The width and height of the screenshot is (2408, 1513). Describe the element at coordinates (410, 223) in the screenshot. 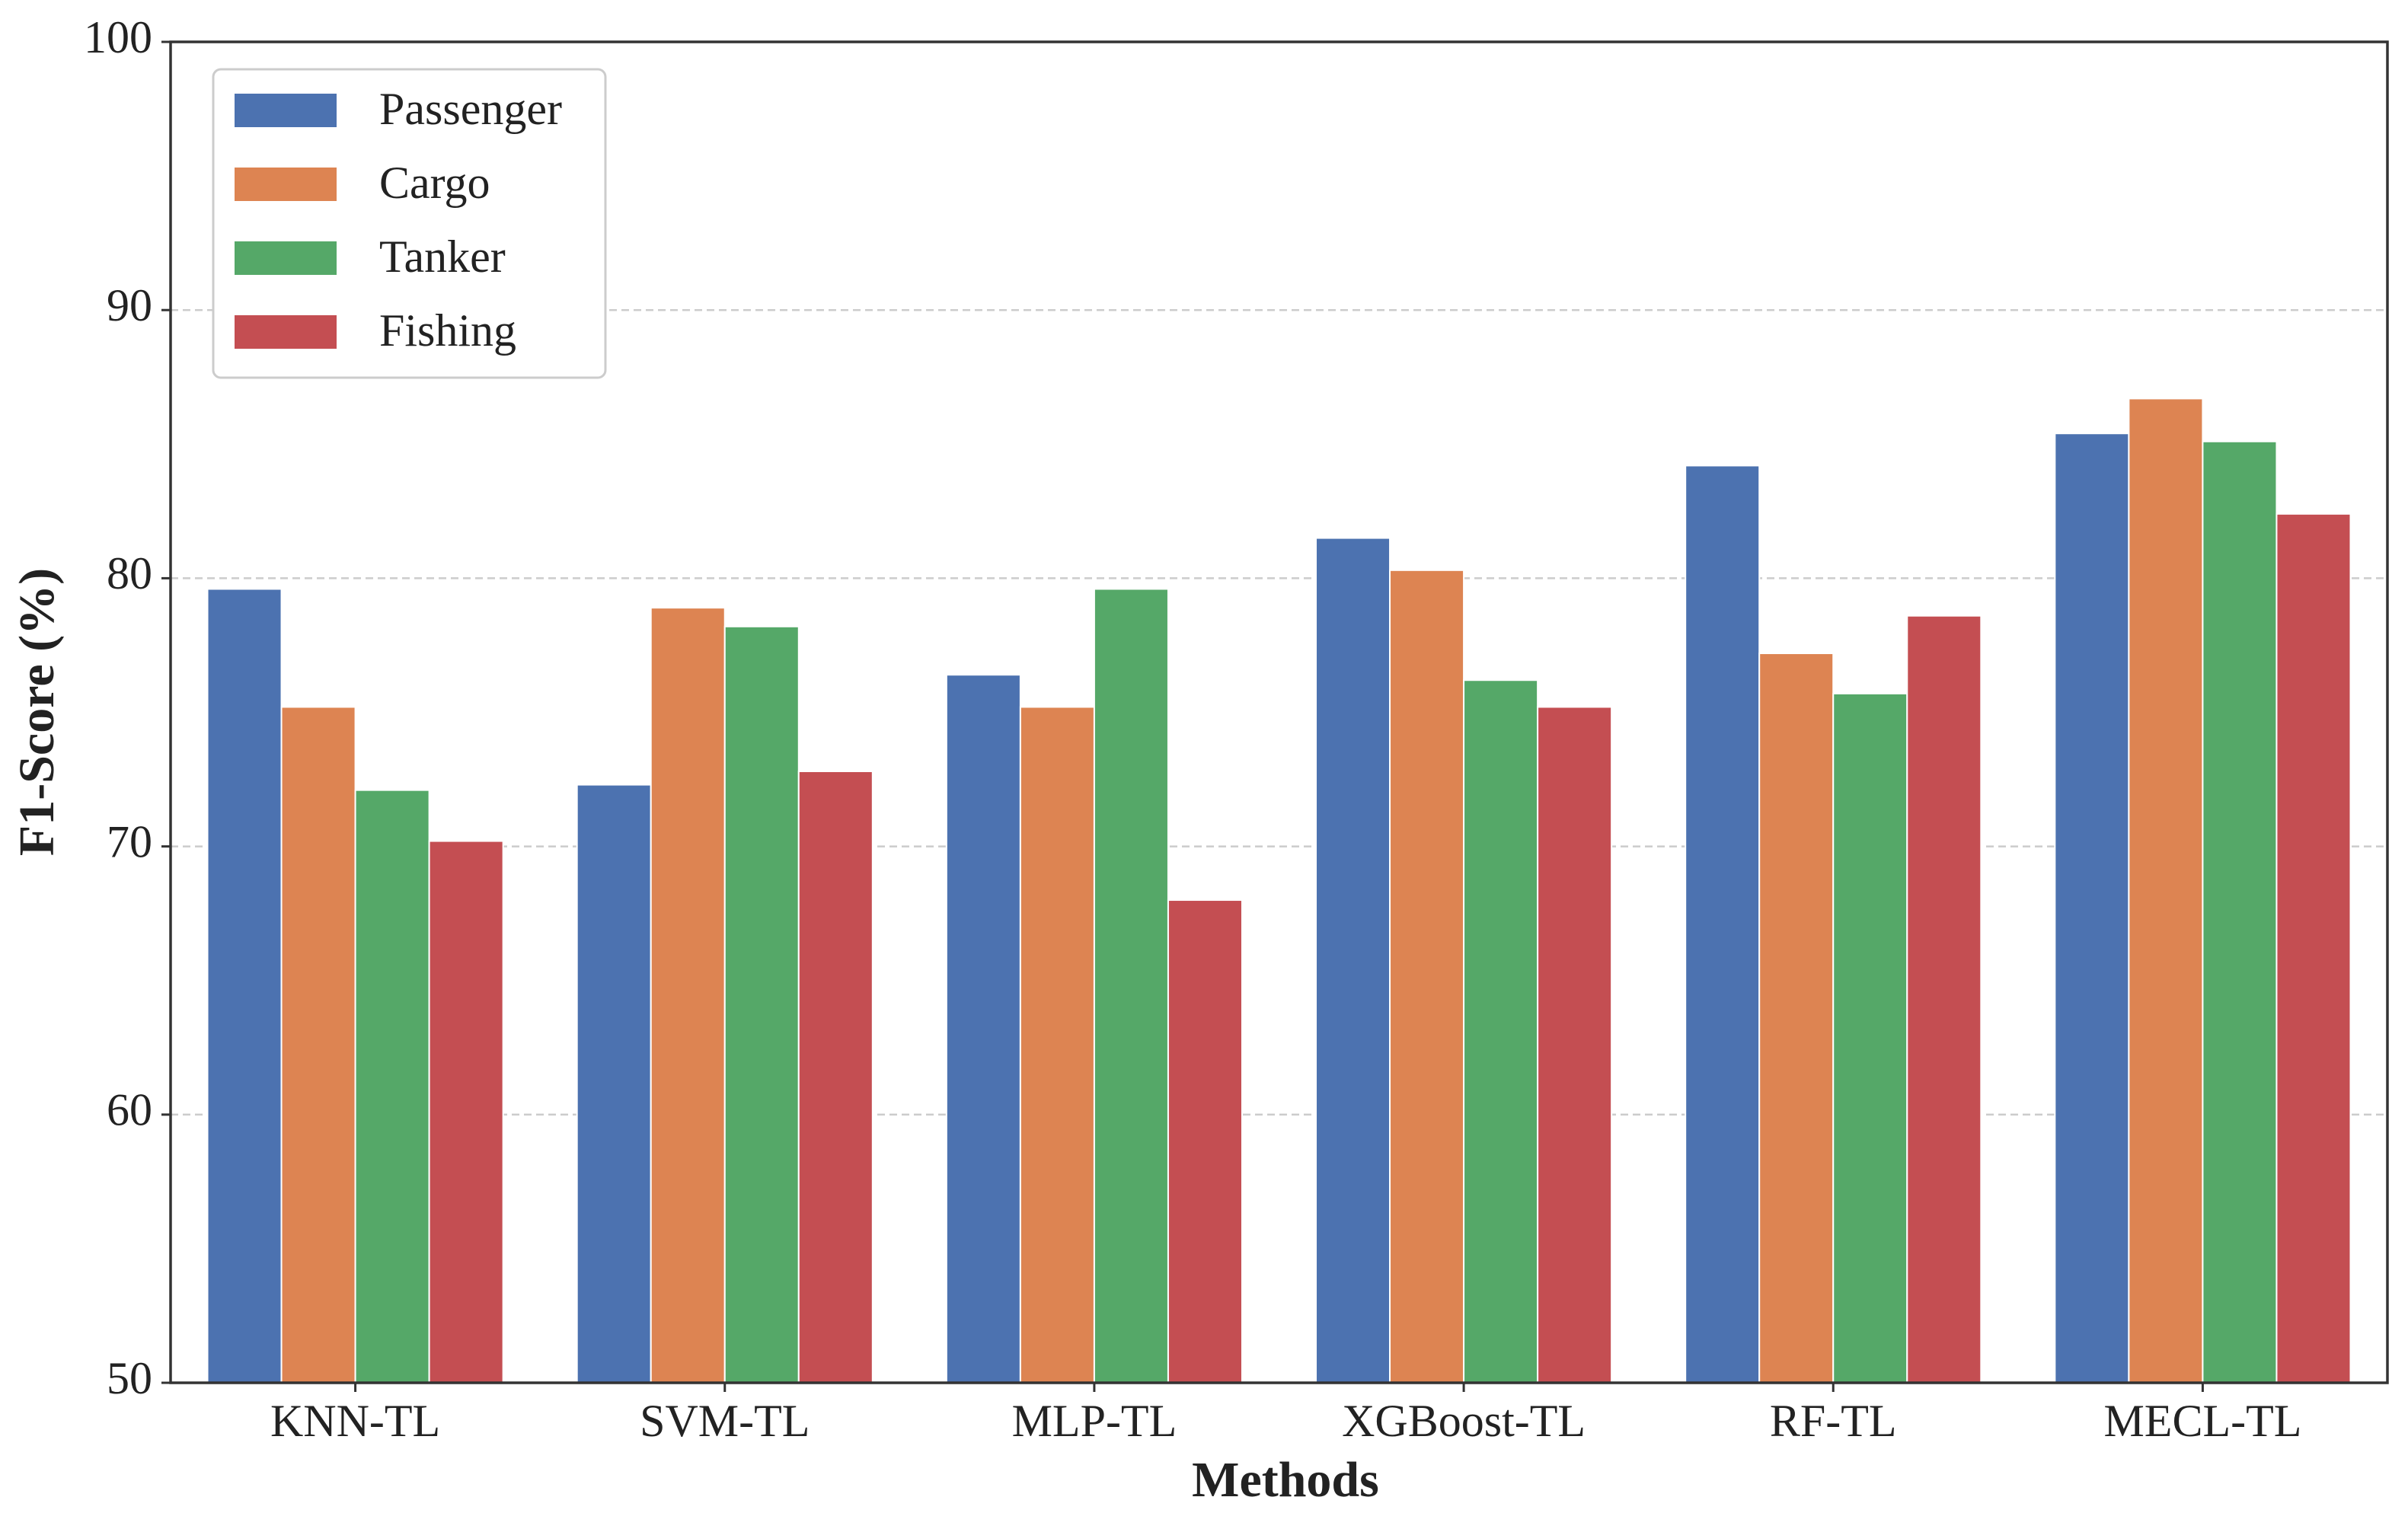

I see `legend-frame` at that location.